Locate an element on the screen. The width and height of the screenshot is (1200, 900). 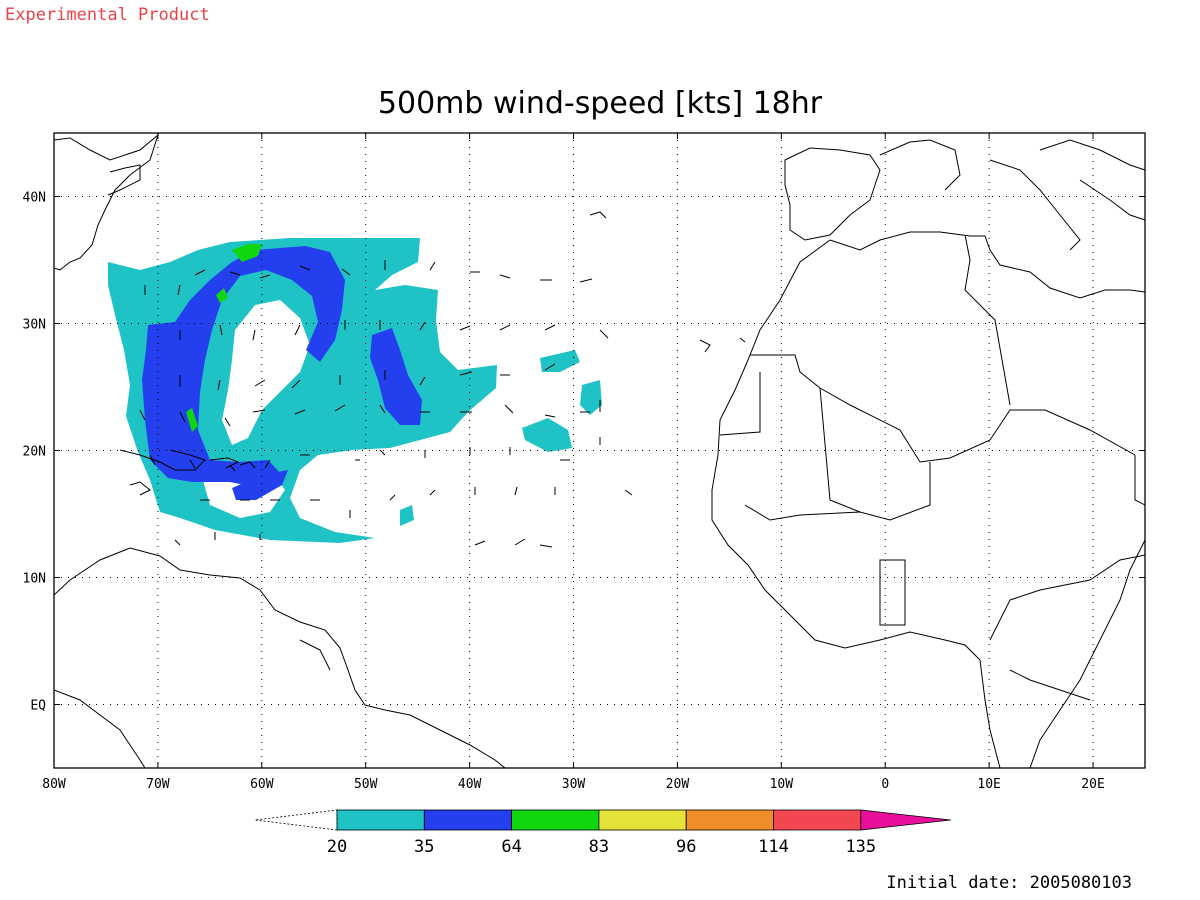
lon-tick-label: 10W is located at coordinates (782, 784).